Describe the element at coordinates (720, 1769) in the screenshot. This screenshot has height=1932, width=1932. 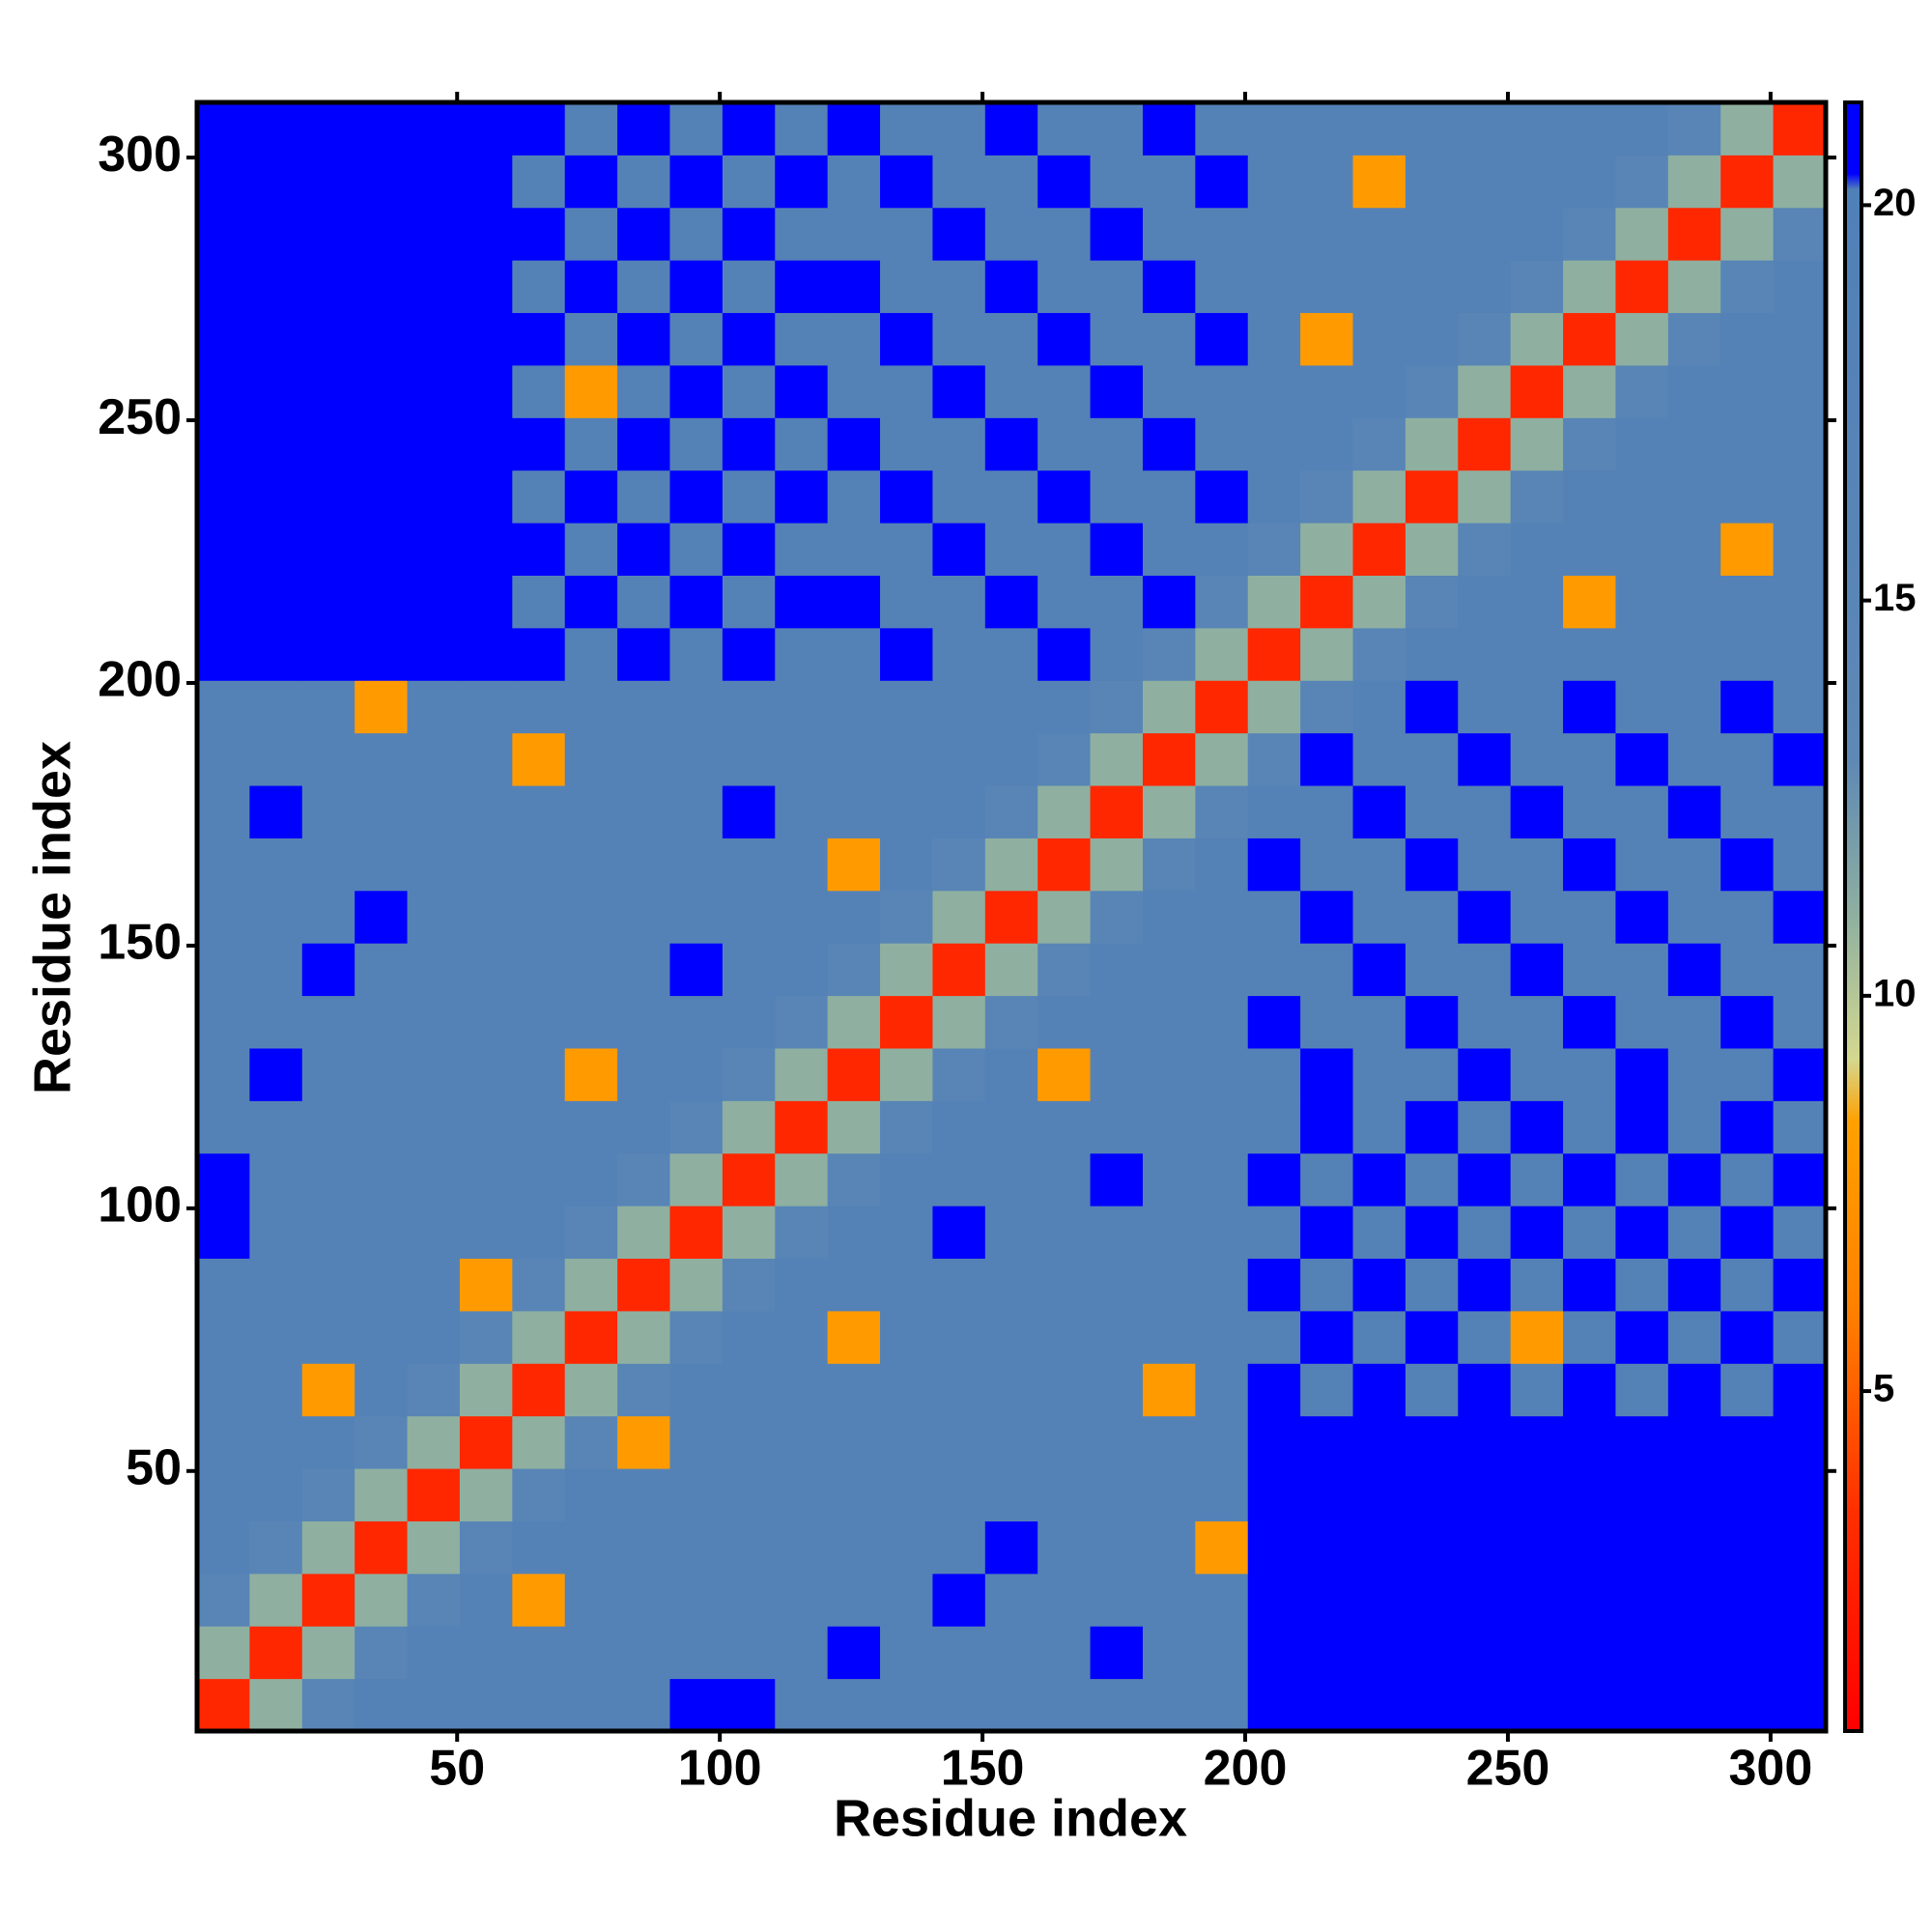
I see `x-tick-label: 100` at that location.